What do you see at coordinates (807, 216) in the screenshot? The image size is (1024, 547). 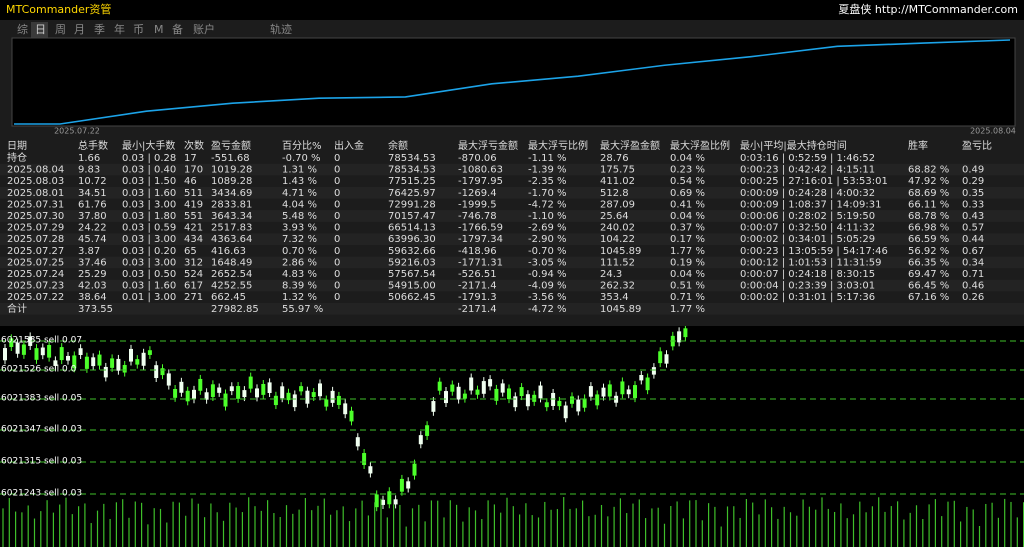 I see `cell: 0:00:06 | 0:28:02 | 5:19:50` at bounding box center [807, 216].